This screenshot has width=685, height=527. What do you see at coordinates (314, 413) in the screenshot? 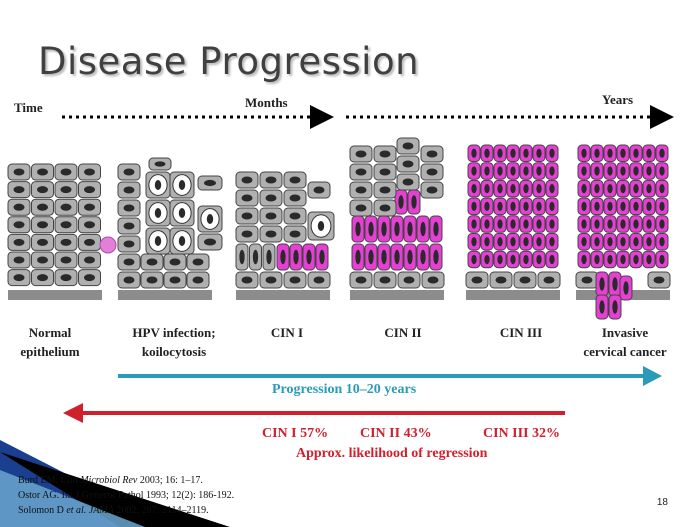
I see `regression-arrow` at bounding box center [314, 413].